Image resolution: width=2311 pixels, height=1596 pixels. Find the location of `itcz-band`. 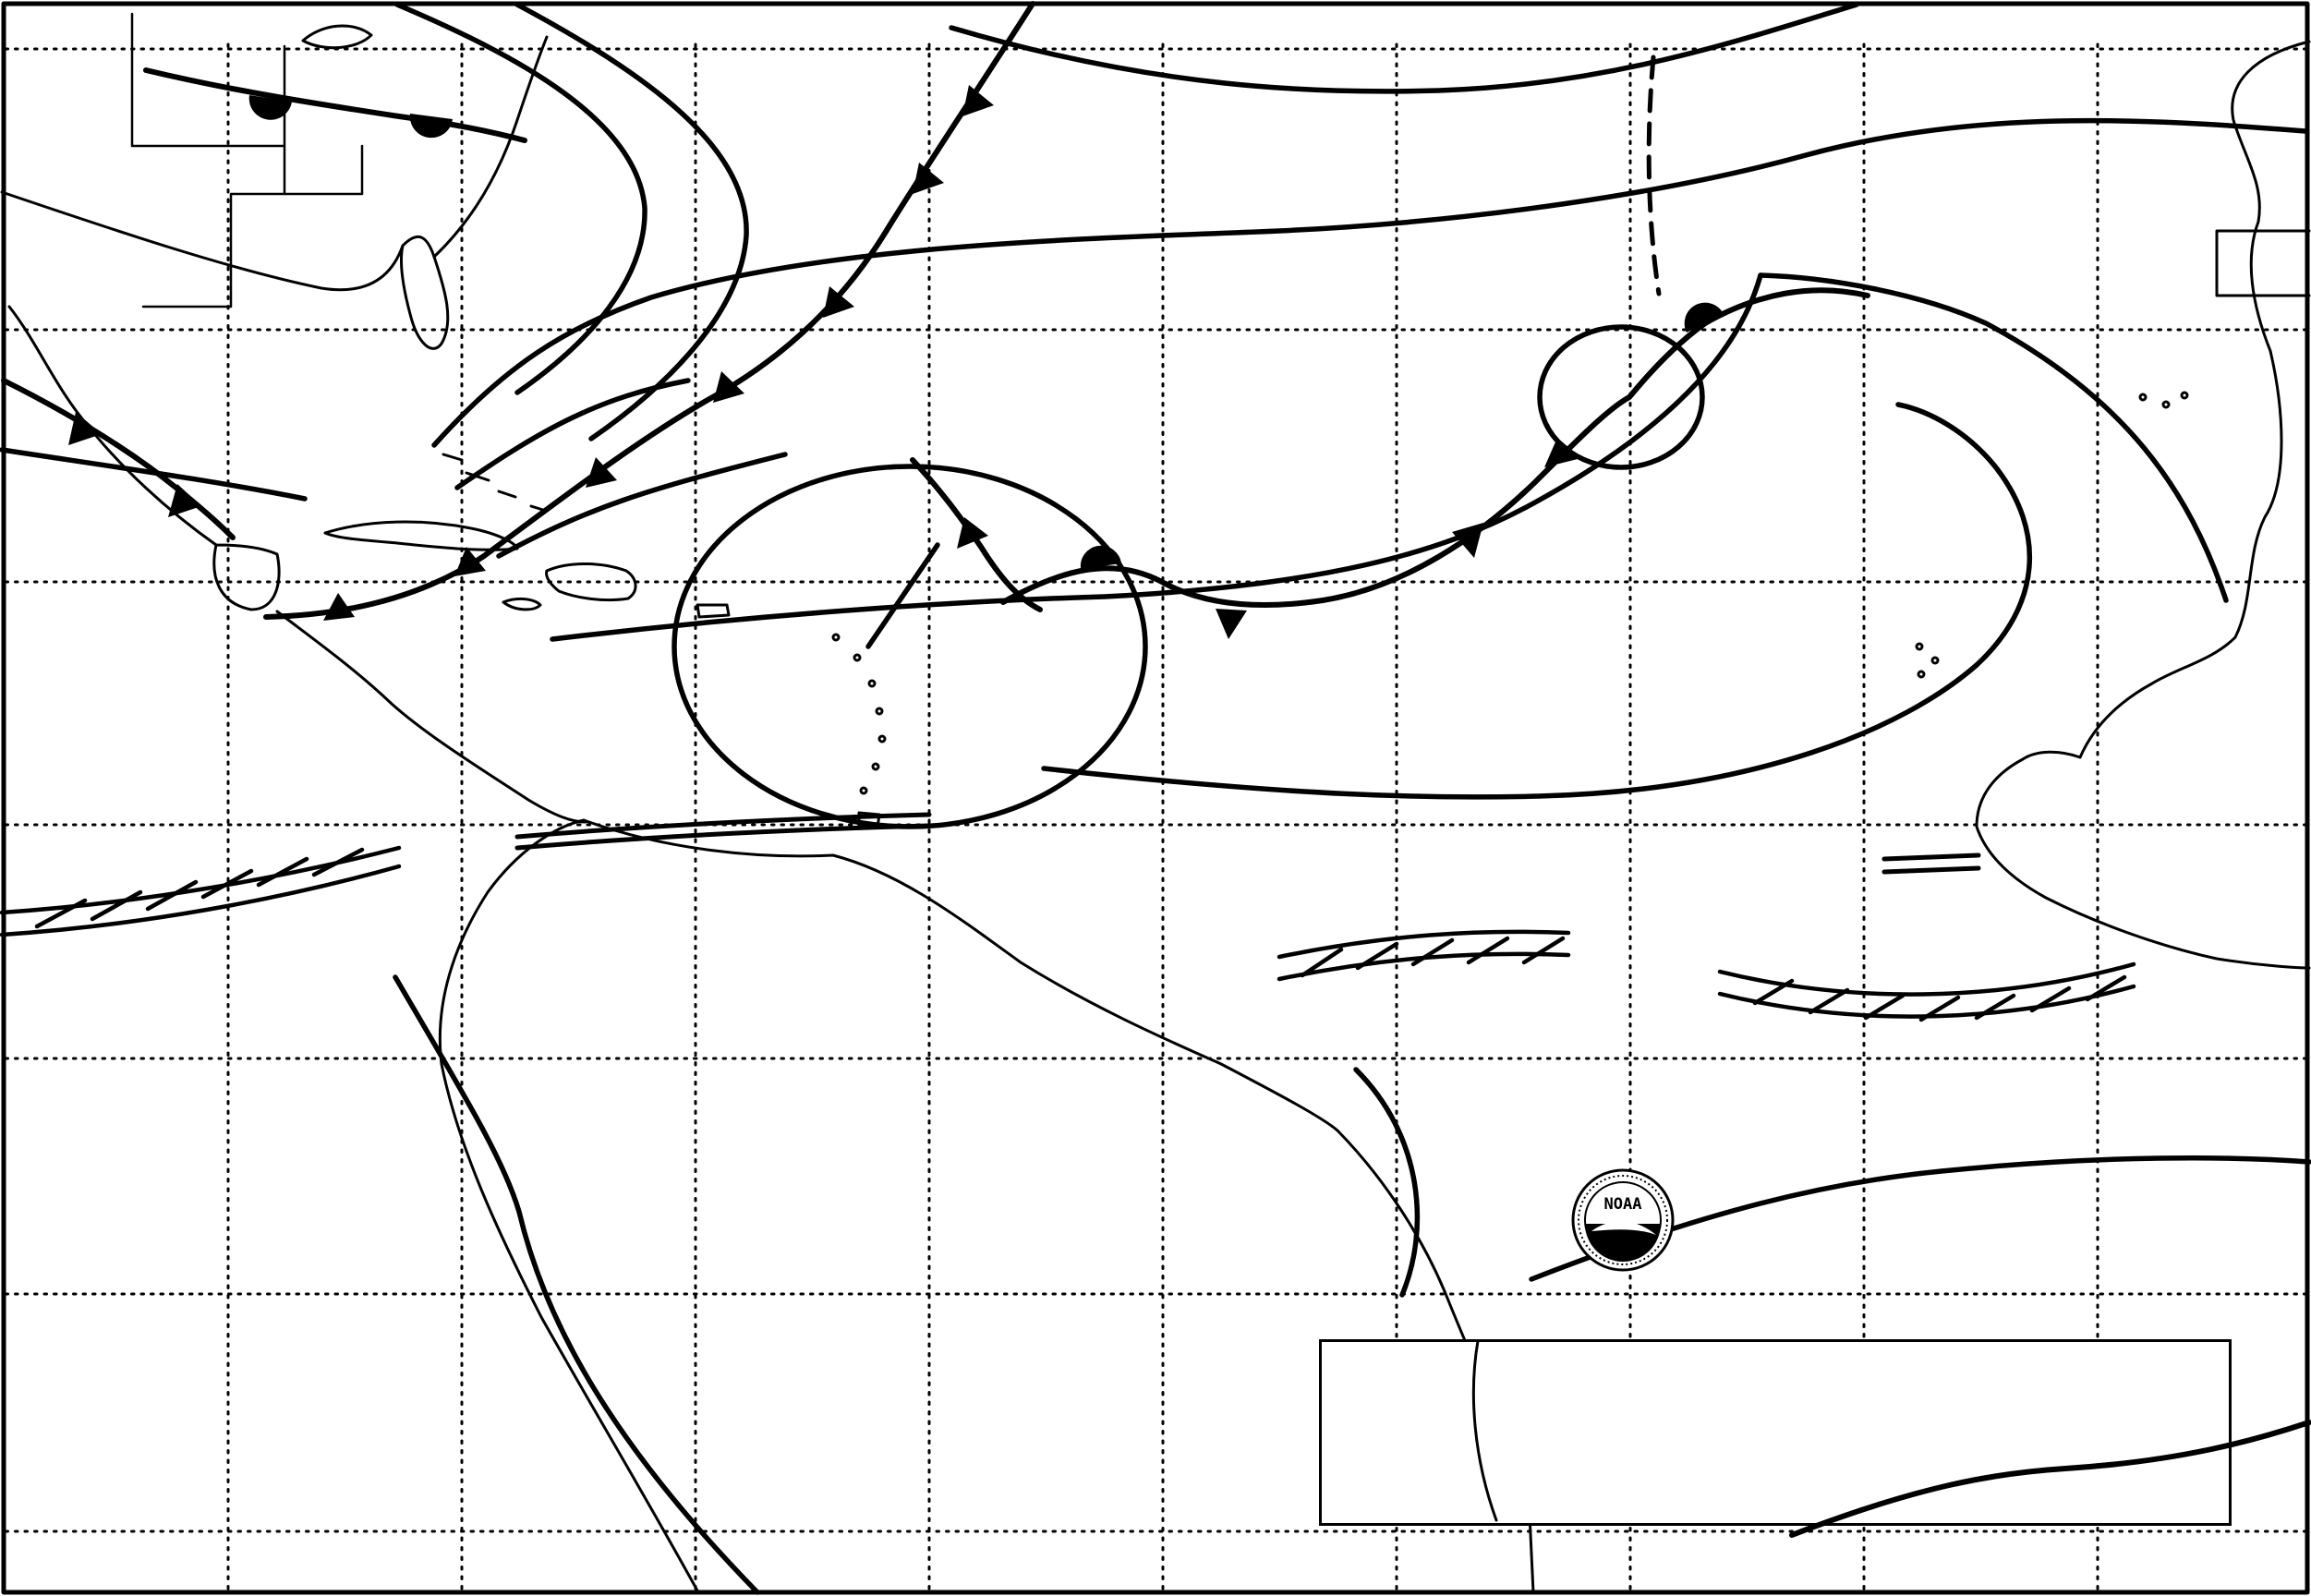

itcz-band is located at coordinates (1068, 933).